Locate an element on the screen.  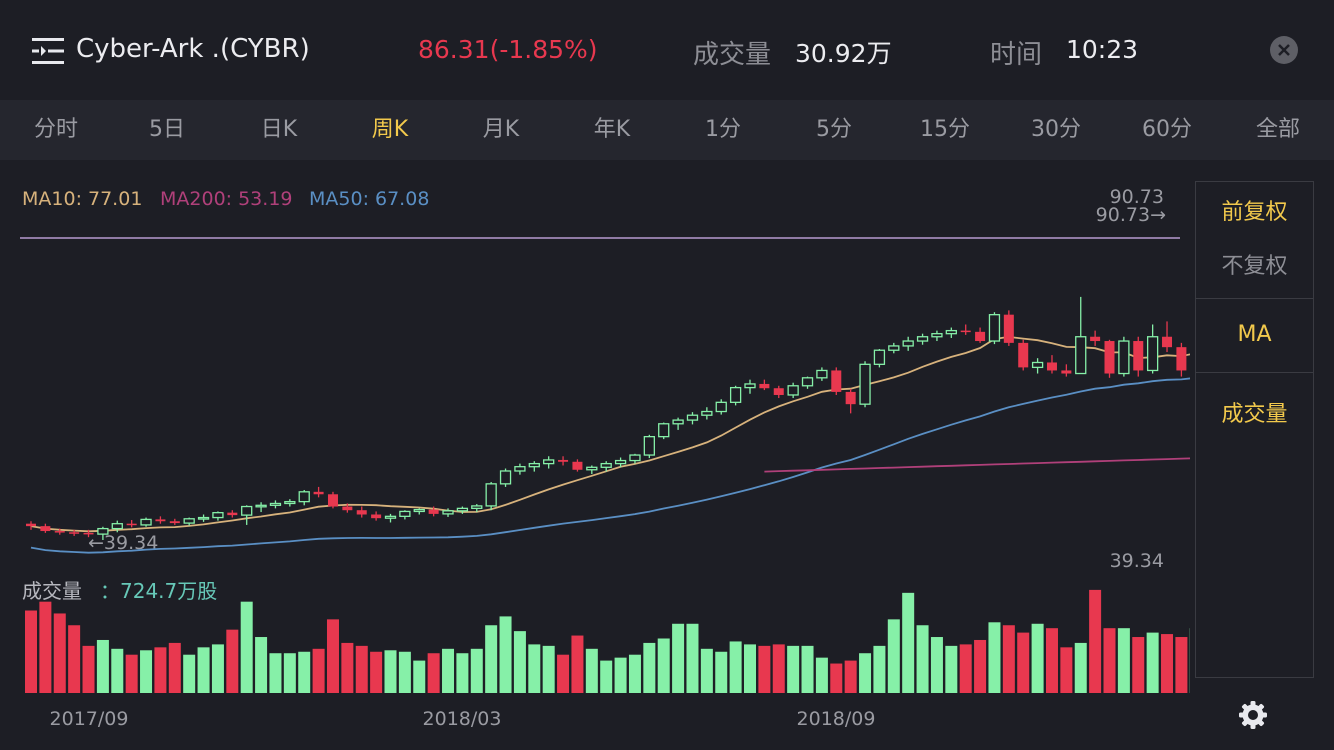
tab-week-k: 周K is located at coordinates (390, 129).